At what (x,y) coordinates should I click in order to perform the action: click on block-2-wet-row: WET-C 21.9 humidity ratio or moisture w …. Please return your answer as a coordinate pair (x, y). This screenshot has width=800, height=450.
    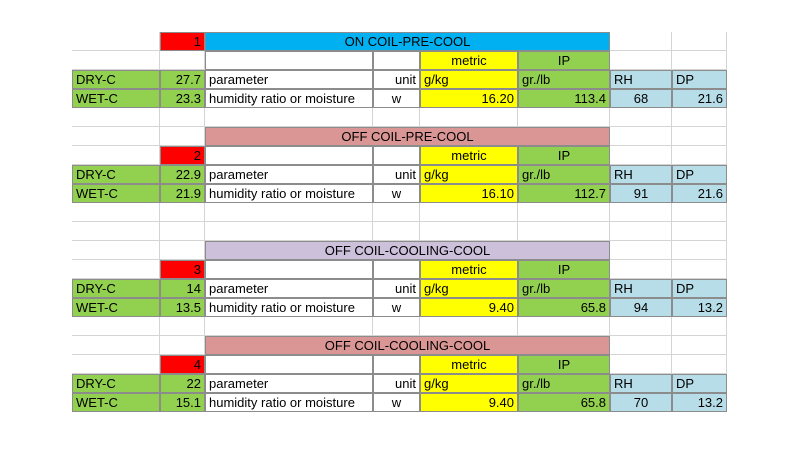
    Looking at the image, I should click on (399, 193).